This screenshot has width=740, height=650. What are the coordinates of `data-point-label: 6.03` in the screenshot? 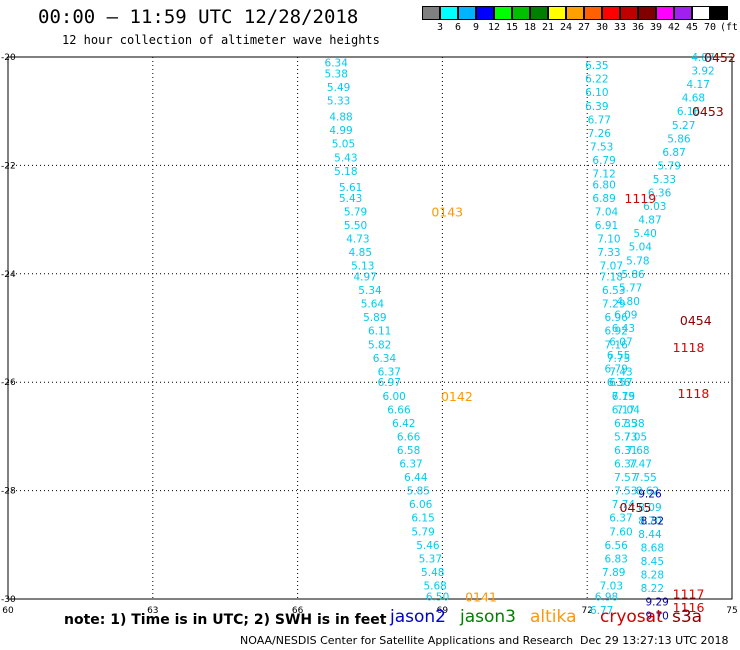 It's located at (654, 207).